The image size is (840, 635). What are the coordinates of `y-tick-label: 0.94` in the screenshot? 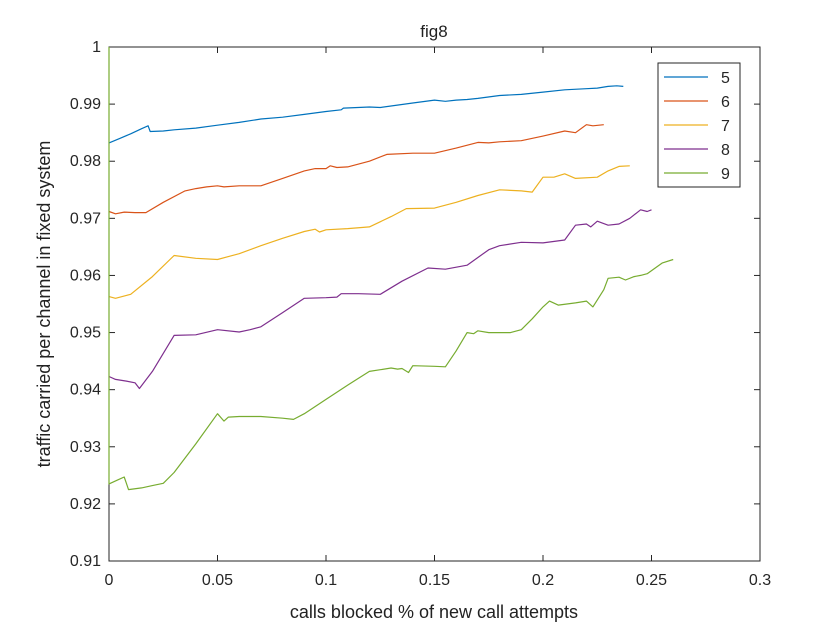 It's located at (85, 390).